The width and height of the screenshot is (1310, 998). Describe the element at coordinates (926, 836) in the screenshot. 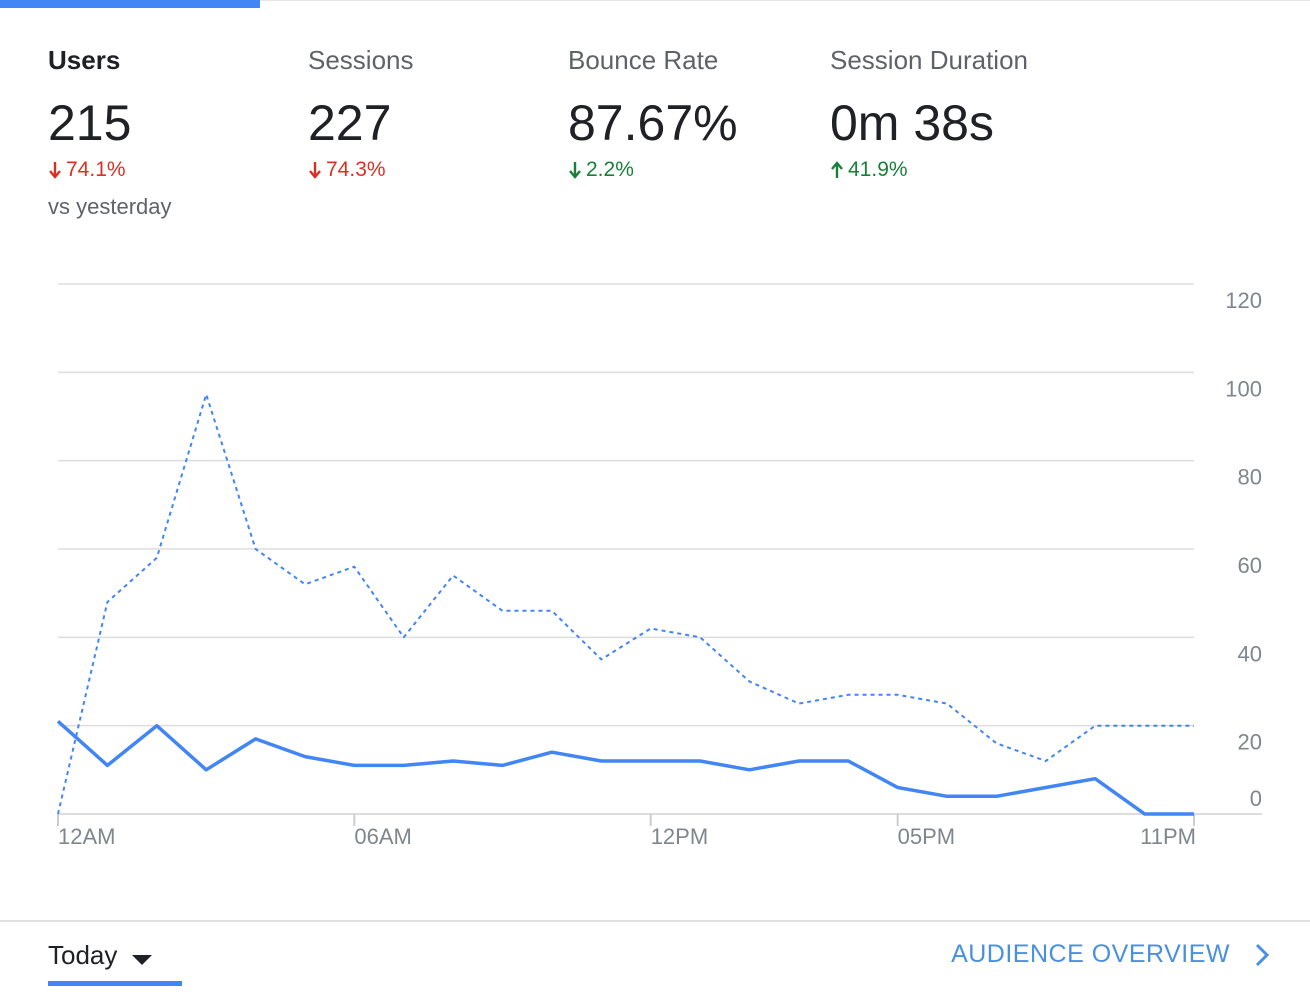

I see `x-tick-label: 05PM` at that location.